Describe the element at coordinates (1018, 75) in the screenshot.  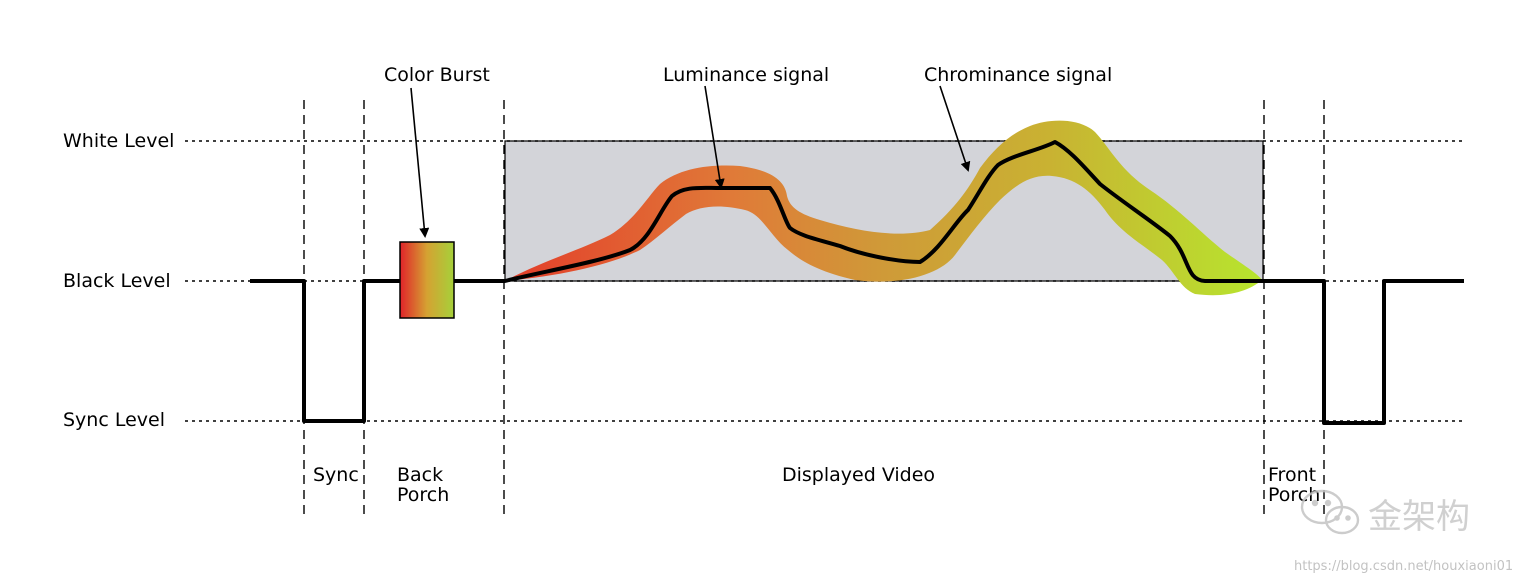
I see `chrominance-label: Chrominance signal` at that location.